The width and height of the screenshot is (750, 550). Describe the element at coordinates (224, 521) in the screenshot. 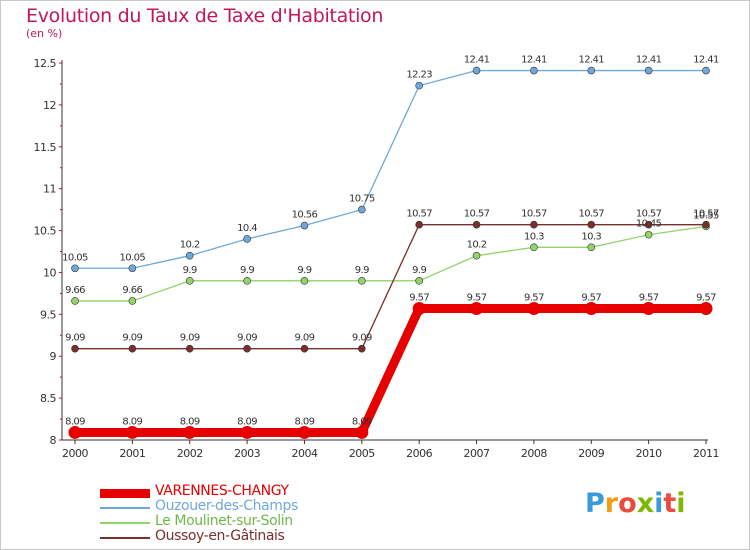

I see `legend-label: Le Moulinet-sur-Solin` at that location.